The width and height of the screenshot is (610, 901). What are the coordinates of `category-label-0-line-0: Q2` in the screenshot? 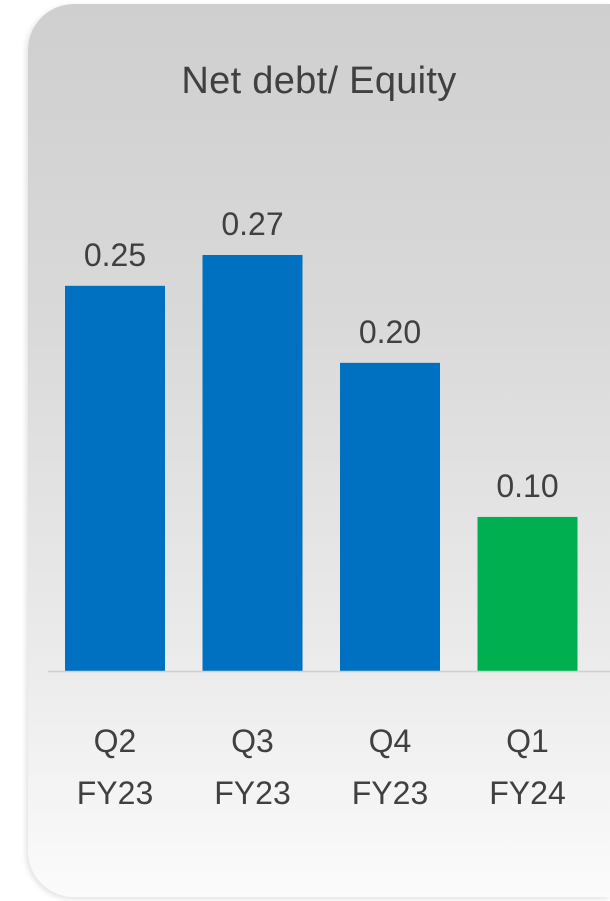 It's located at (115, 741).